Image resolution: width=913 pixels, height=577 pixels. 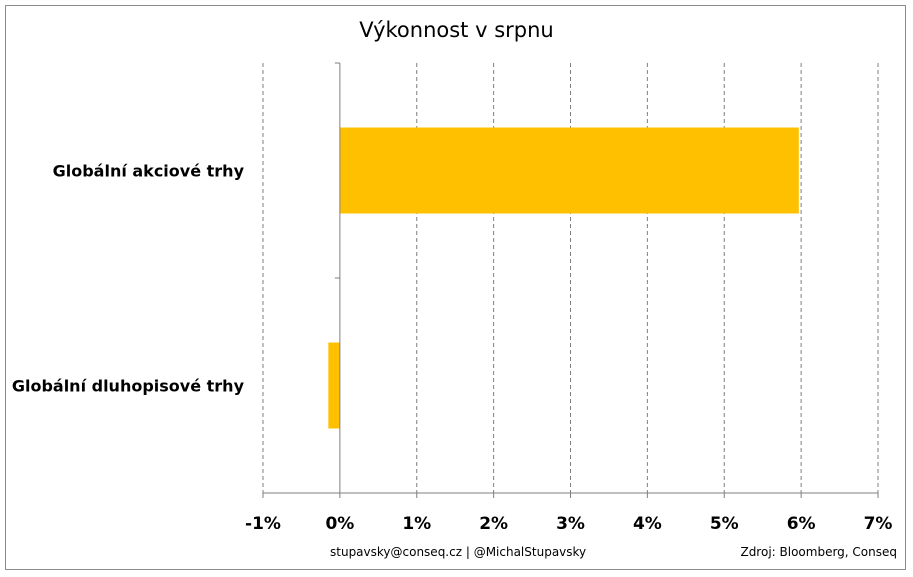 I want to click on category-label-1: Globální dluhopisové trhy, so click(x=128, y=386).